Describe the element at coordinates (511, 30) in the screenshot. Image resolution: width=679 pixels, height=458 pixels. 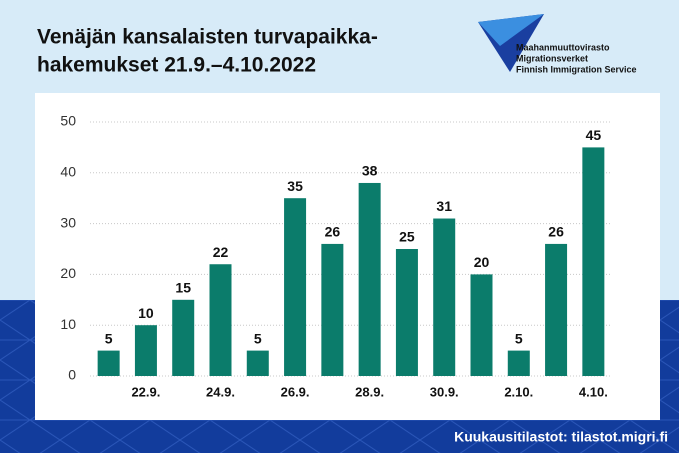
I see `logo-mark` at that location.